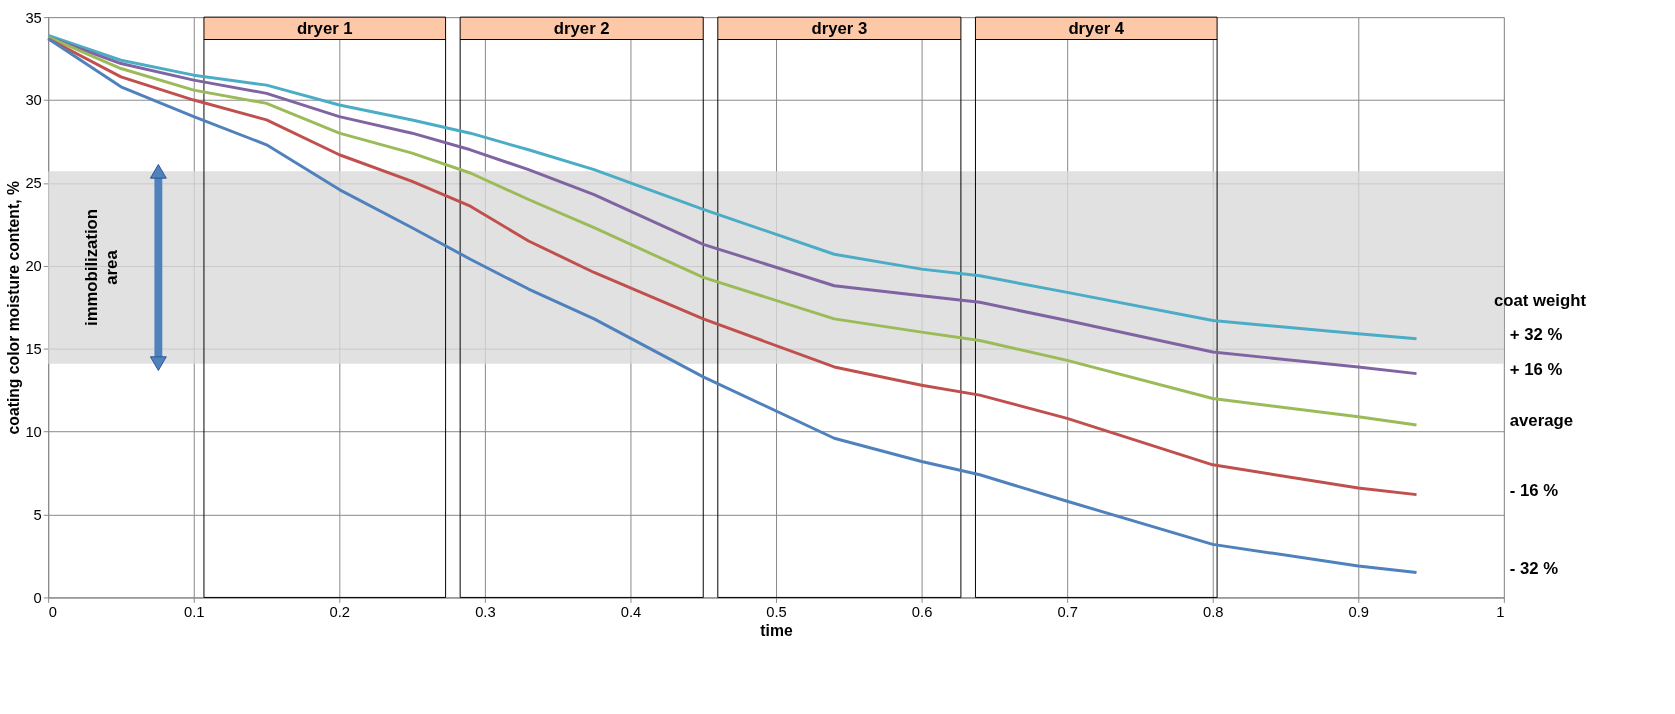 The width and height of the screenshot is (1675, 714). Describe the element at coordinates (33, 183) in the screenshot. I see `y-tick-label: 25` at that location.